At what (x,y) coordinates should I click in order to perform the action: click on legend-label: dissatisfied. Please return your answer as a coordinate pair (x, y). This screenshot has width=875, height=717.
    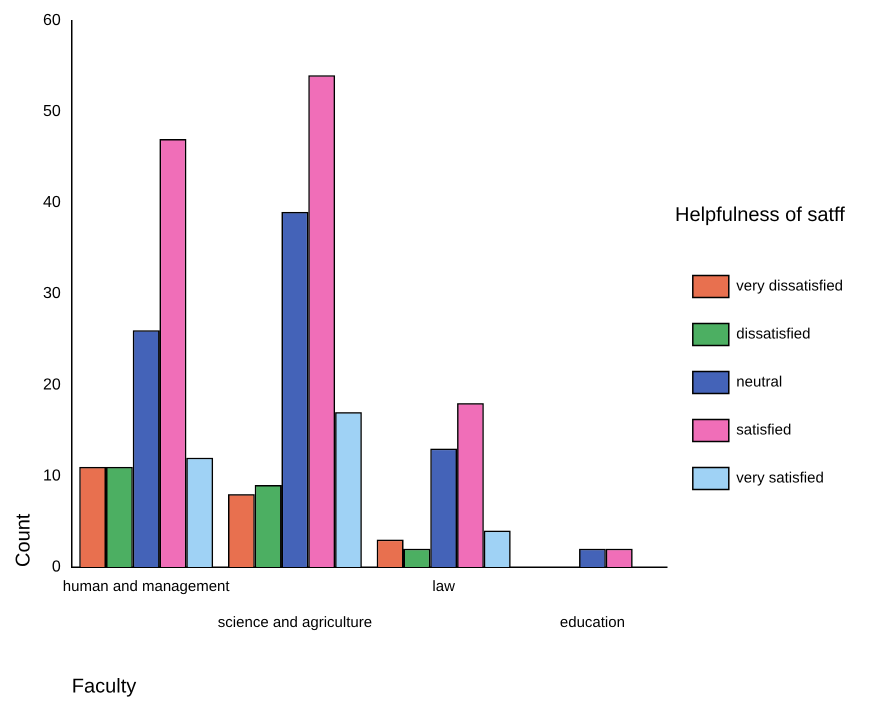
    Looking at the image, I should click on (773, 334).